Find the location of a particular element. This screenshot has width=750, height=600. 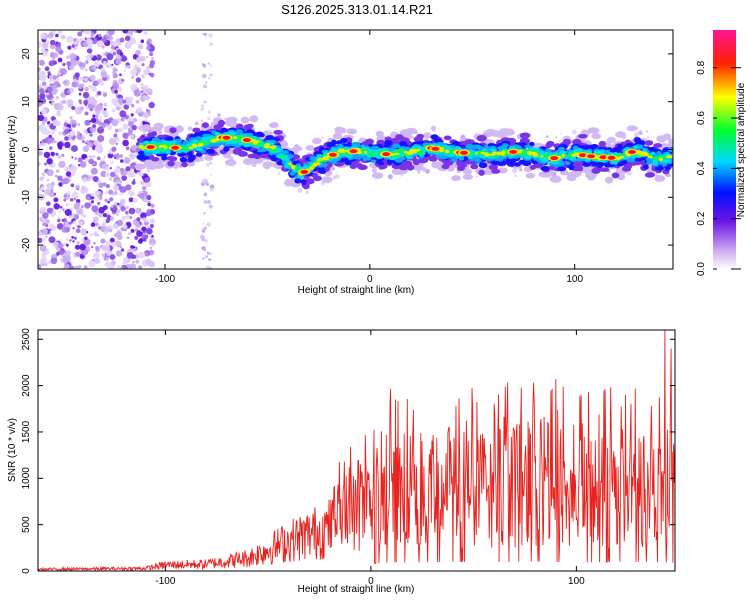

y-tick-label: 0.8 is located at coordinates (701, 67).